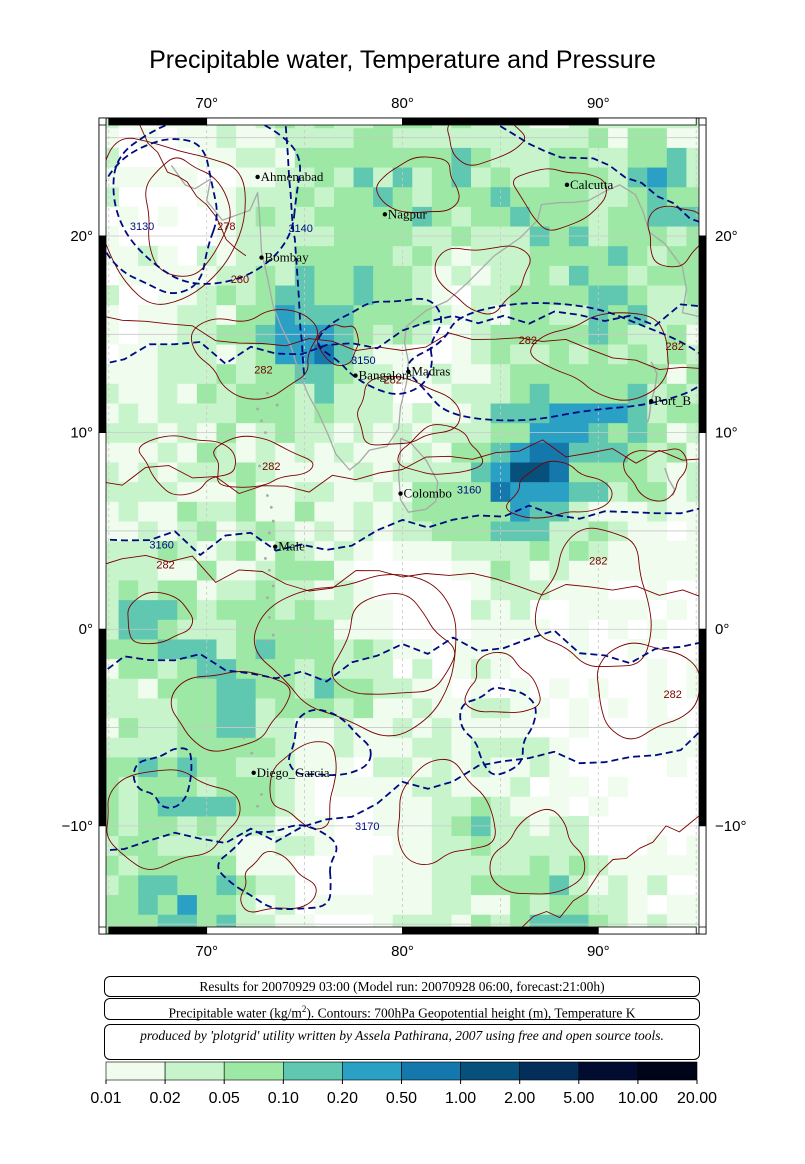  I want to click on temperature-contour-label: 282, so click(673, 695).